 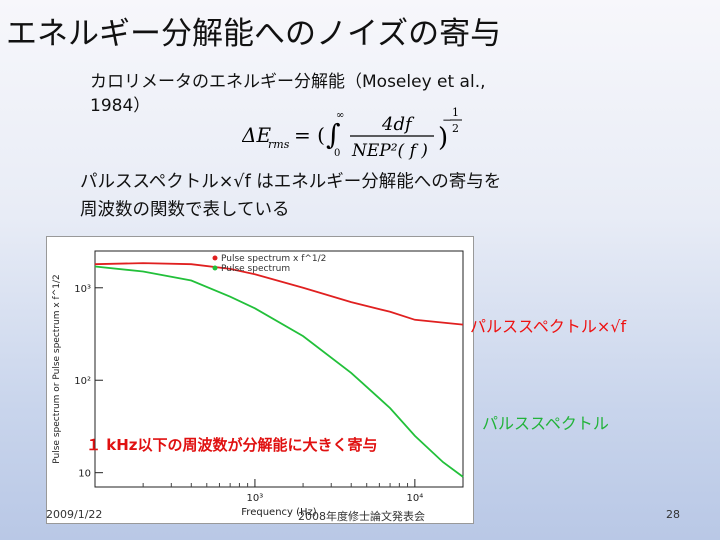 I want to click on legend-entry-green: Pulse spectrum, so click(x=255, y=269).